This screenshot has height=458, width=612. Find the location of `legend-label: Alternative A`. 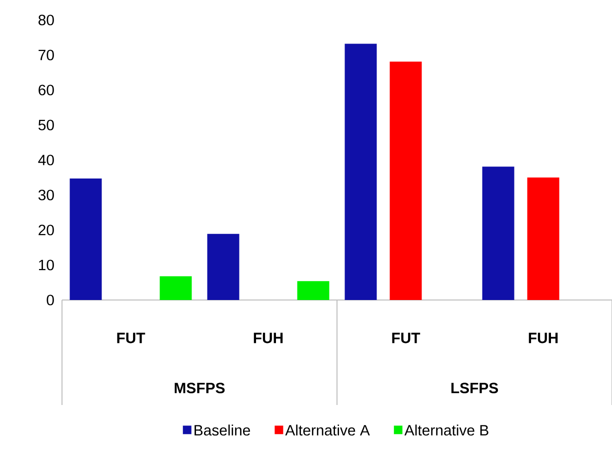

legend-label: Alternative A is located at coordinates (327, 430).